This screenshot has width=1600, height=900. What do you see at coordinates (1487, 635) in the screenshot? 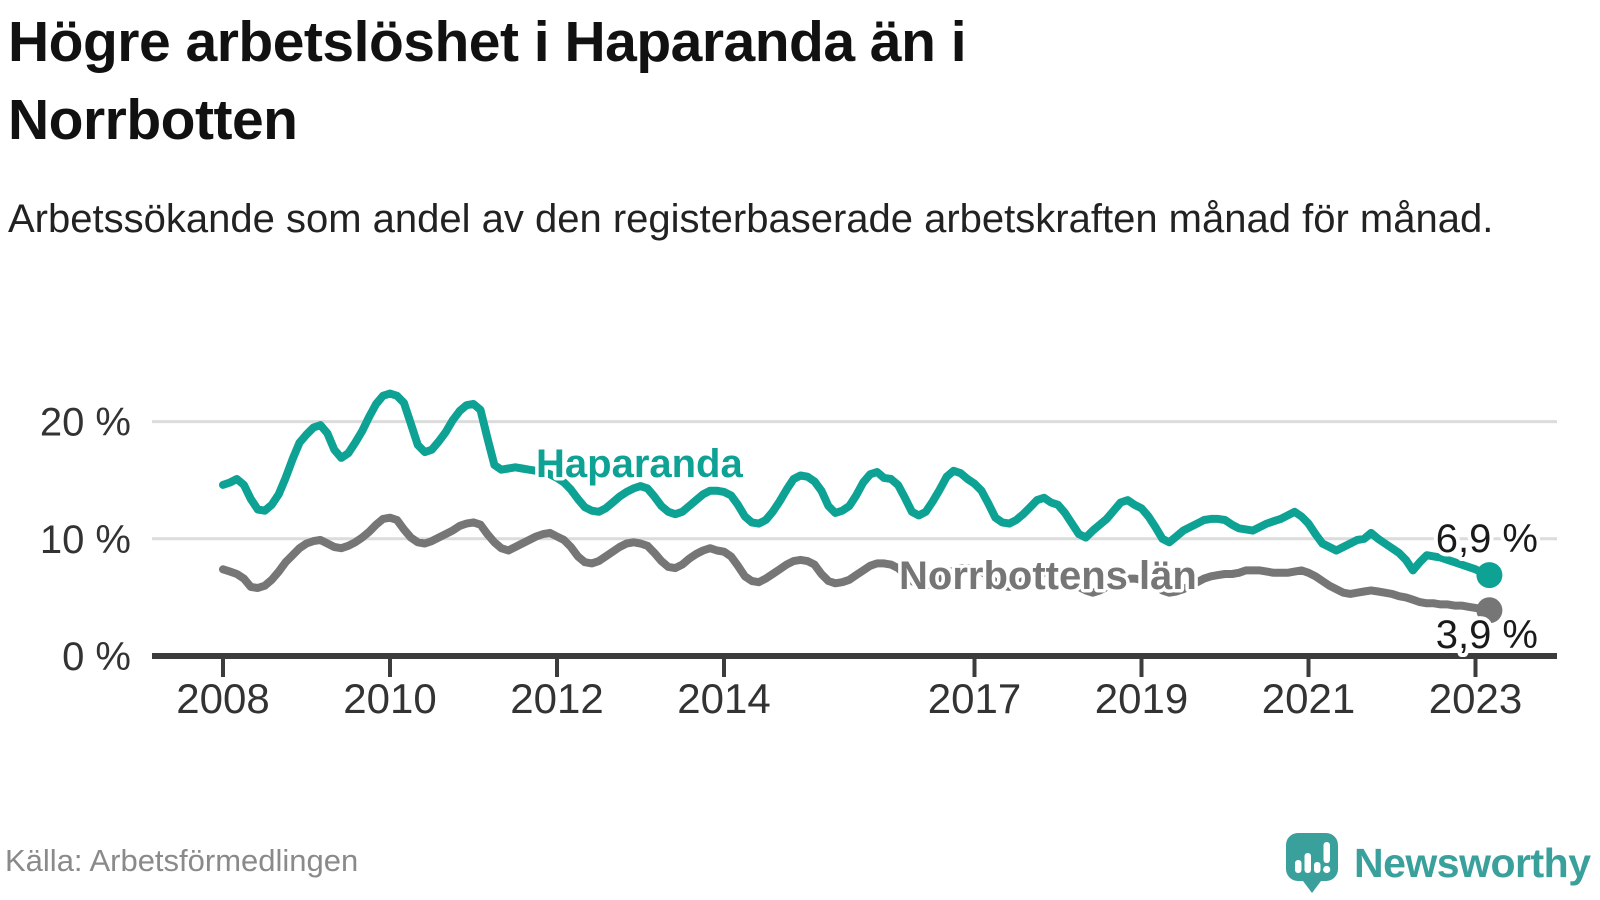
I see `norrbotten-end-value-label: 3,9 %` at bounding box center [1487, 635].